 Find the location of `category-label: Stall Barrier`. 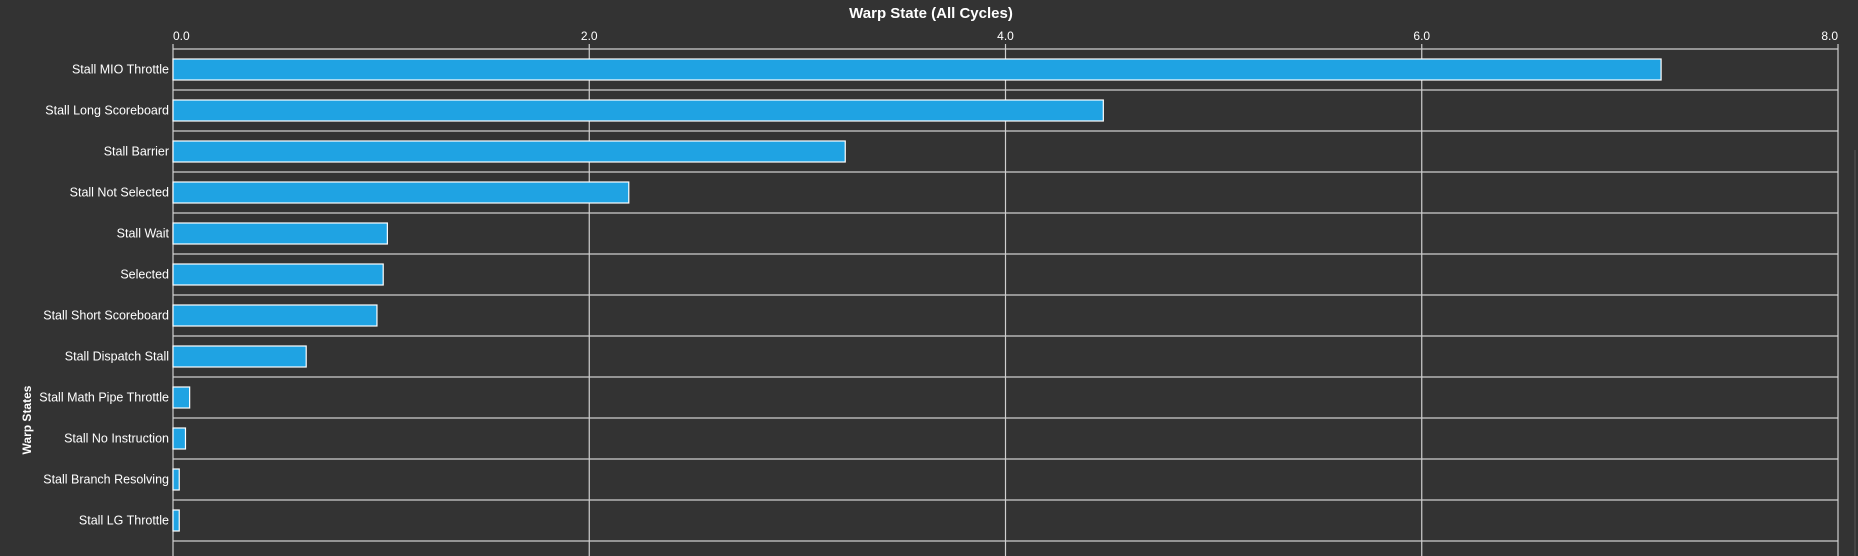

category-label: Stall Barrier is located at coordinates (136, 152).